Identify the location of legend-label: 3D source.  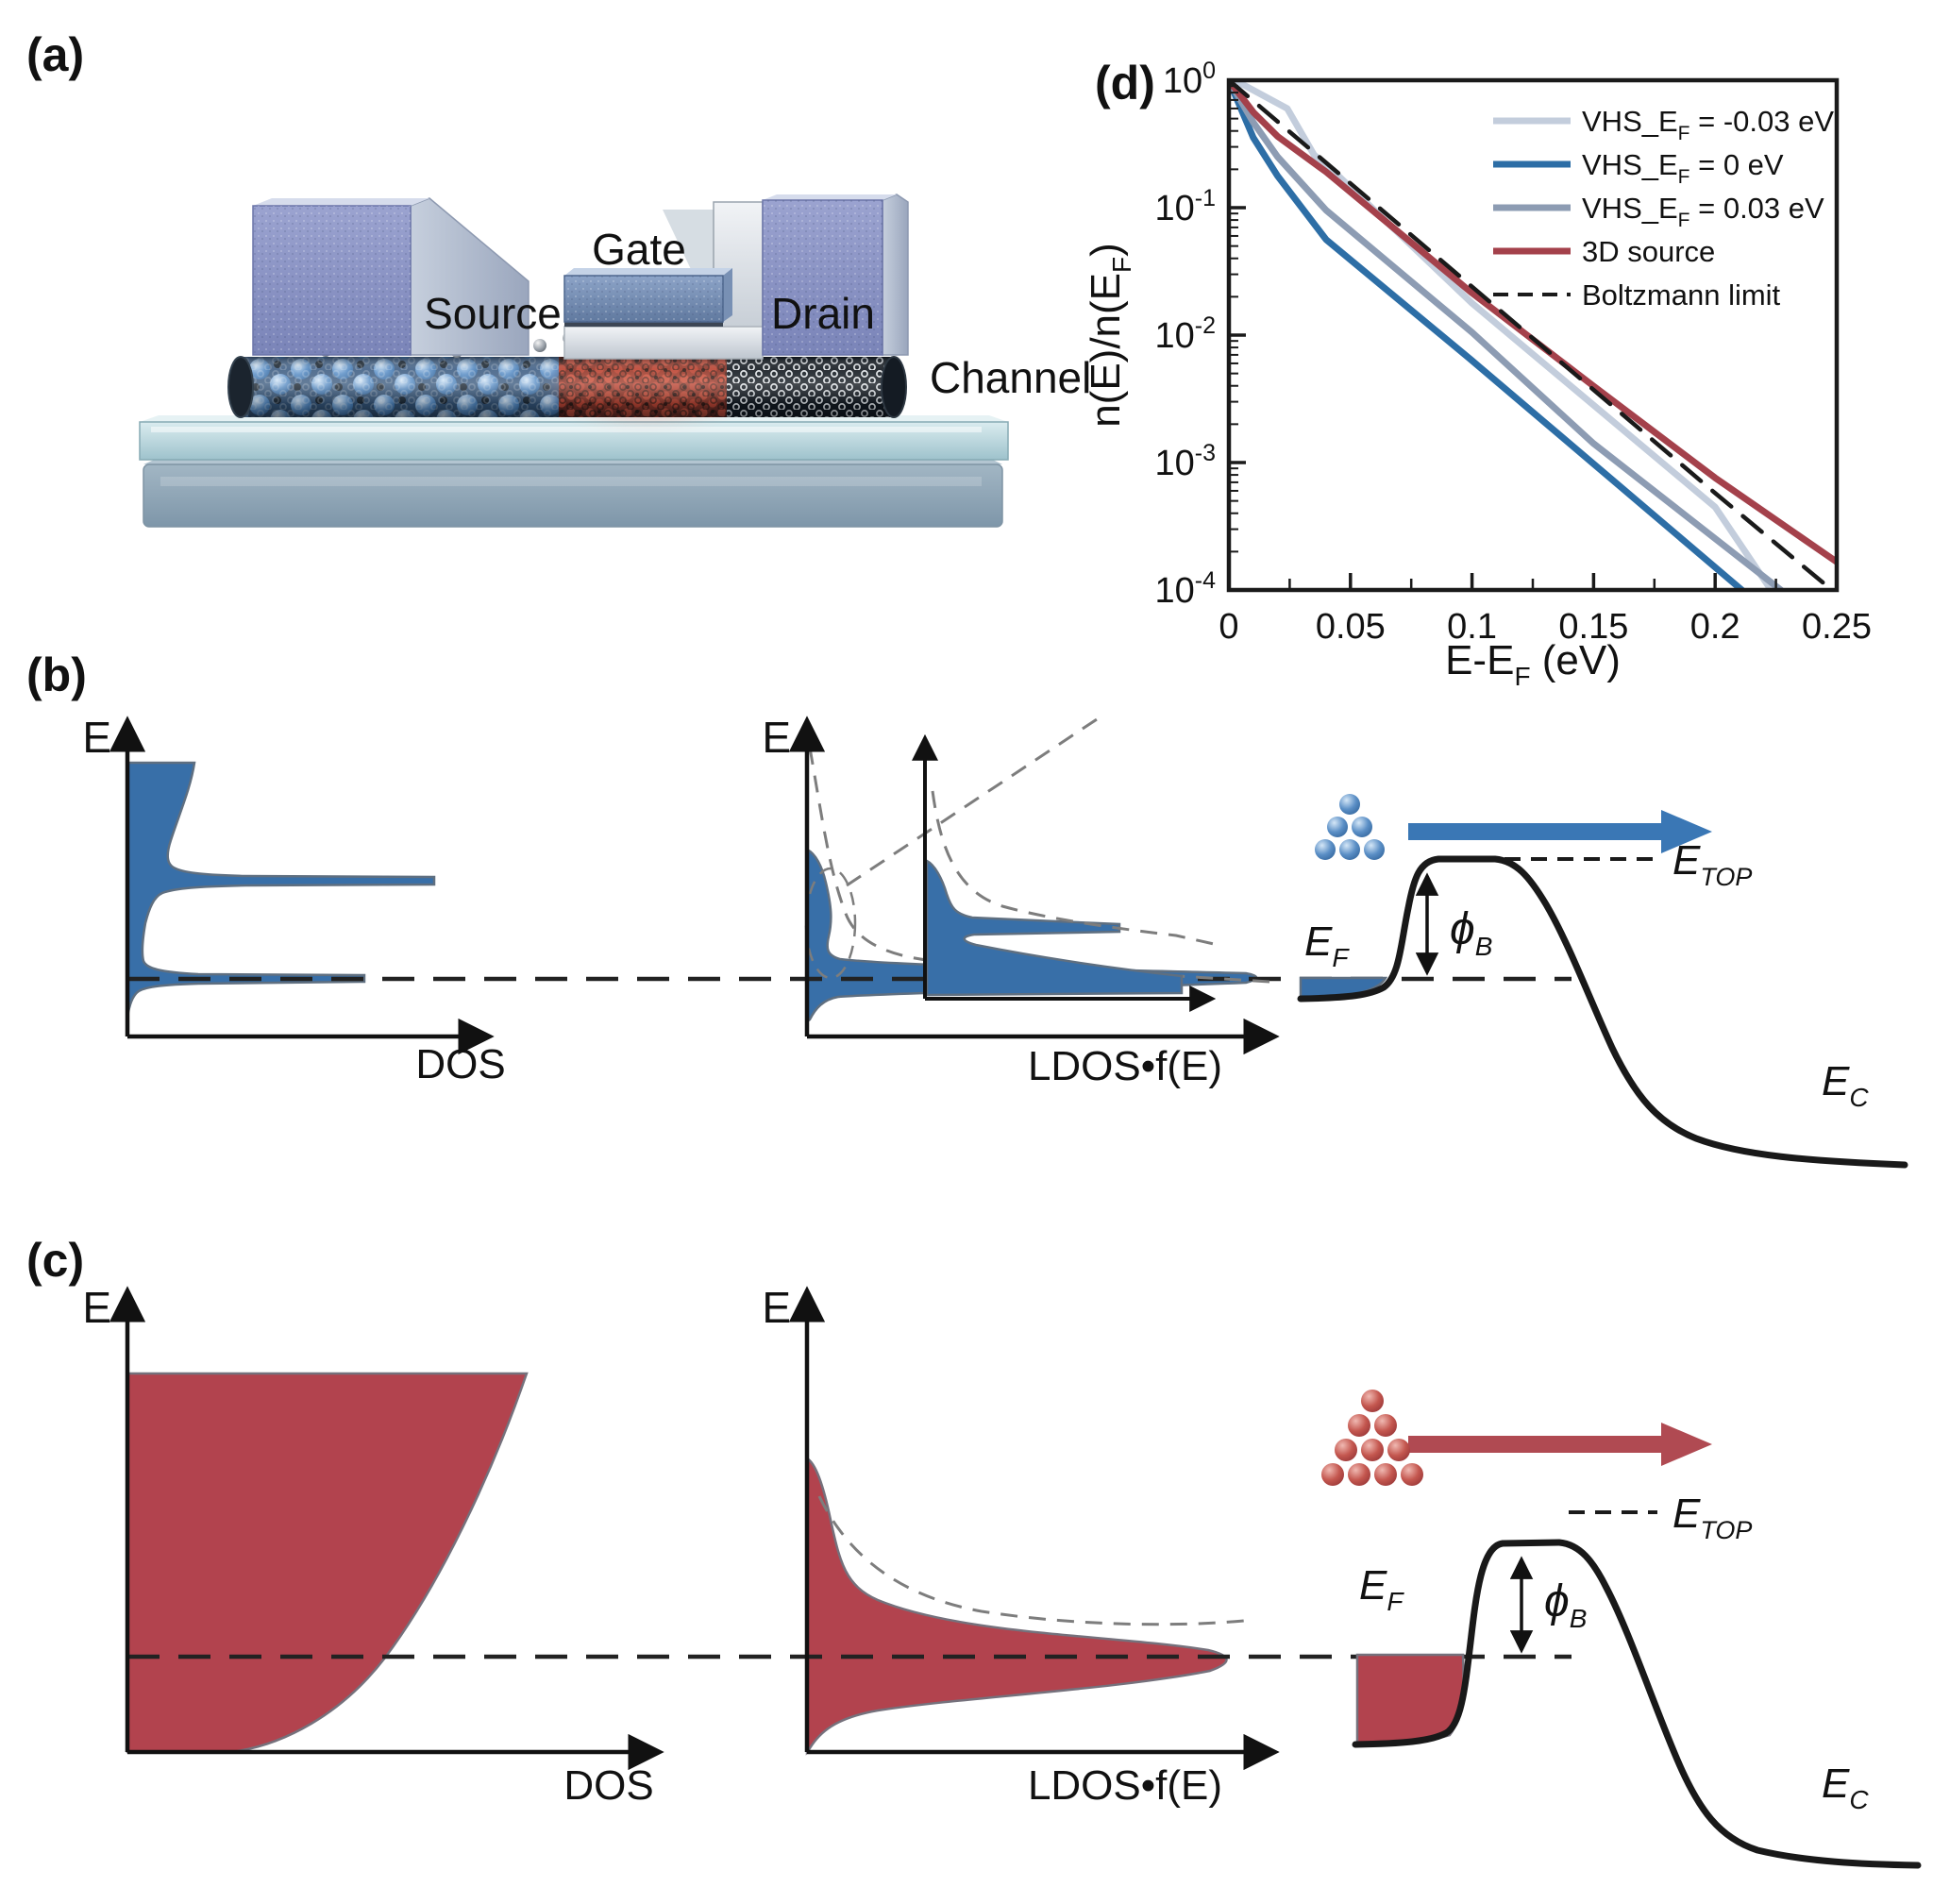
(1648, 252).